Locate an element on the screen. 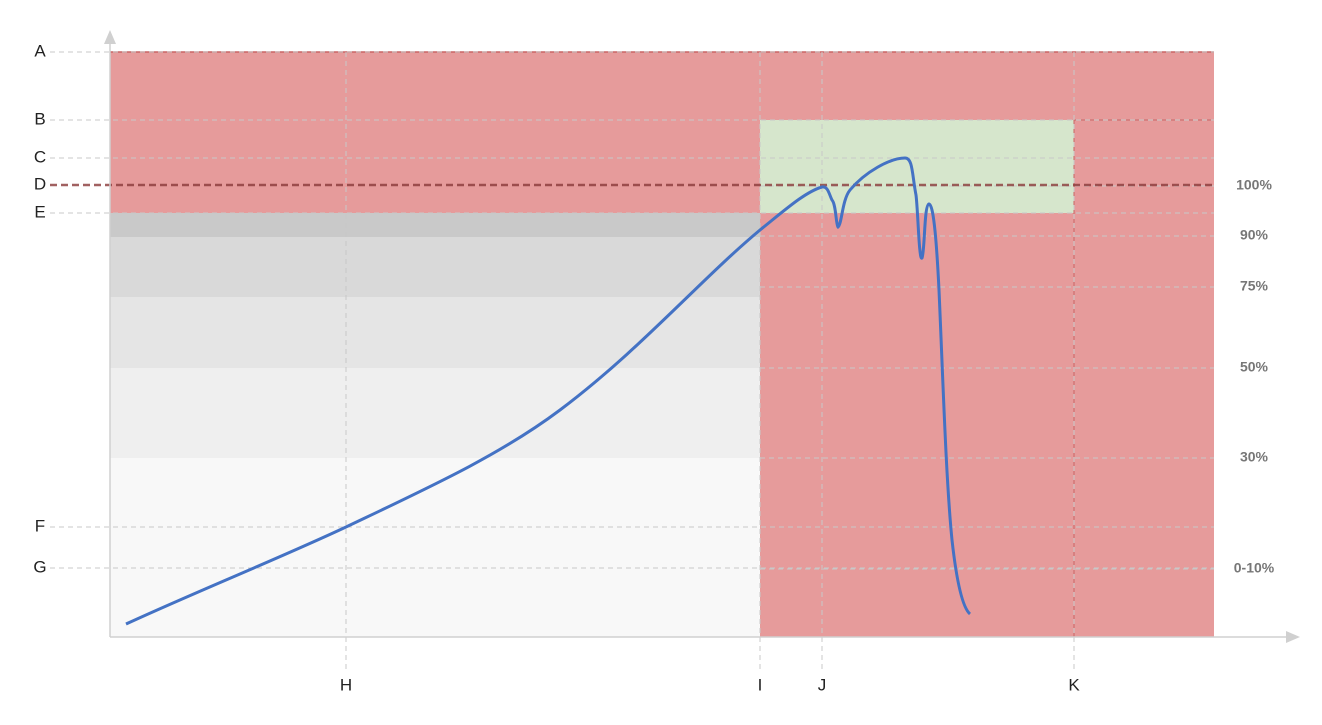 The width and height of the screenshot is (1322, 725). right-label: 75% is located at coordinates (1254, 286).